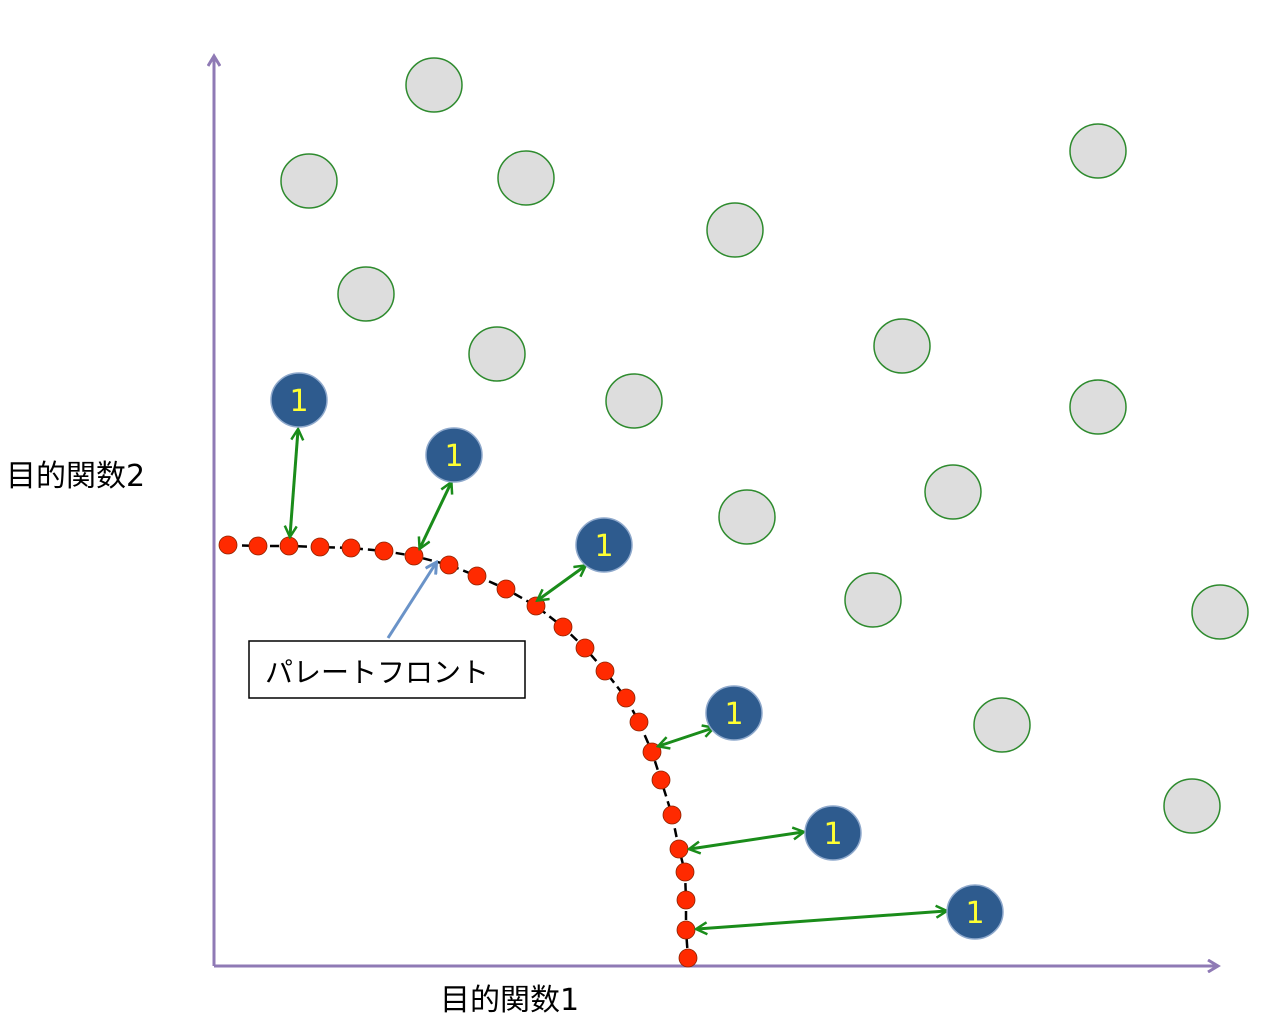 Image resolution: width=1282 pixels, height=1023 pixels. I want to click on rank-one-label-5: 1, so click(832, 834).